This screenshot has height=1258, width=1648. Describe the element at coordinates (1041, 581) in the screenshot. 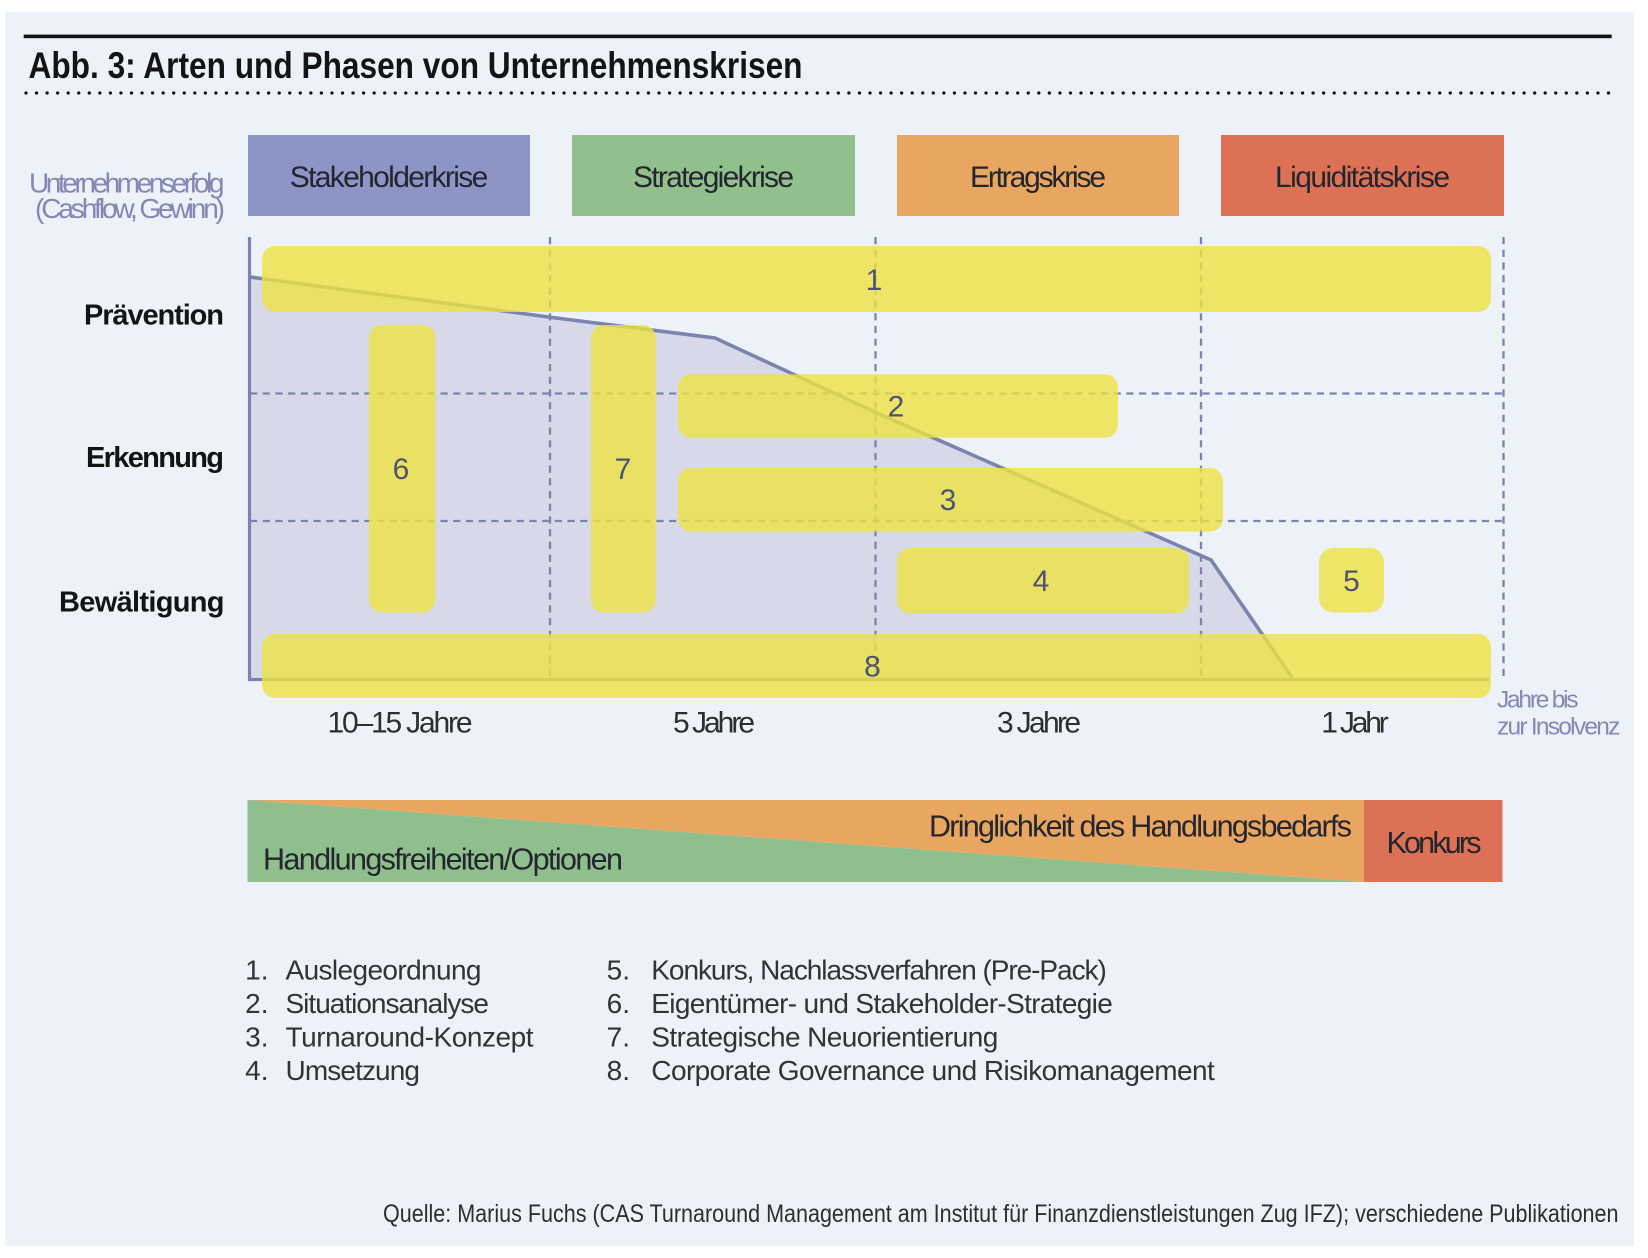

I see `svg-text: 4` at that location.